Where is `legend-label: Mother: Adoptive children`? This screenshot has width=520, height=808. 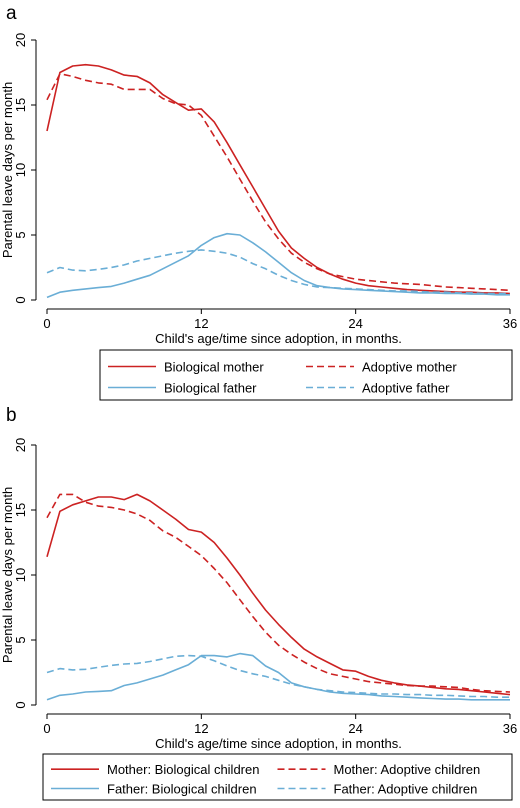 legend-label: Mother: Adoptive children is located at coordinates (407, 769).